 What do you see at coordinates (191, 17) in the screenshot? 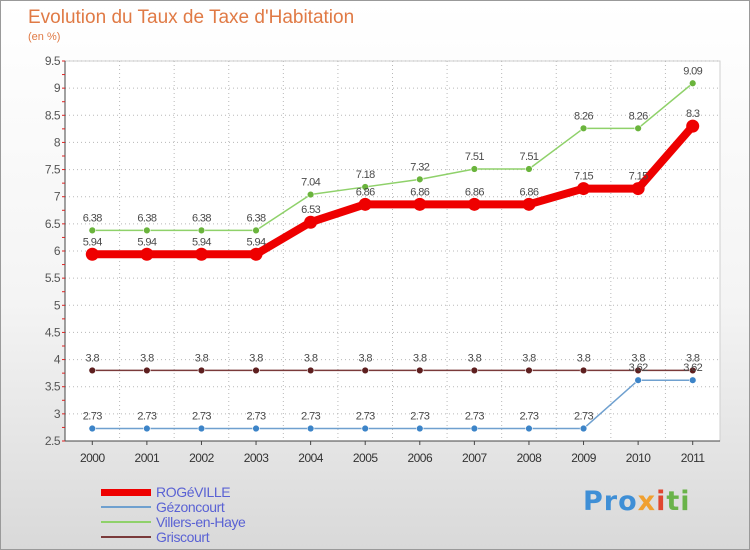
I see `chart-title: Evolution du Taux de Taxe d'Habitation` at bounding box center [191, 17].